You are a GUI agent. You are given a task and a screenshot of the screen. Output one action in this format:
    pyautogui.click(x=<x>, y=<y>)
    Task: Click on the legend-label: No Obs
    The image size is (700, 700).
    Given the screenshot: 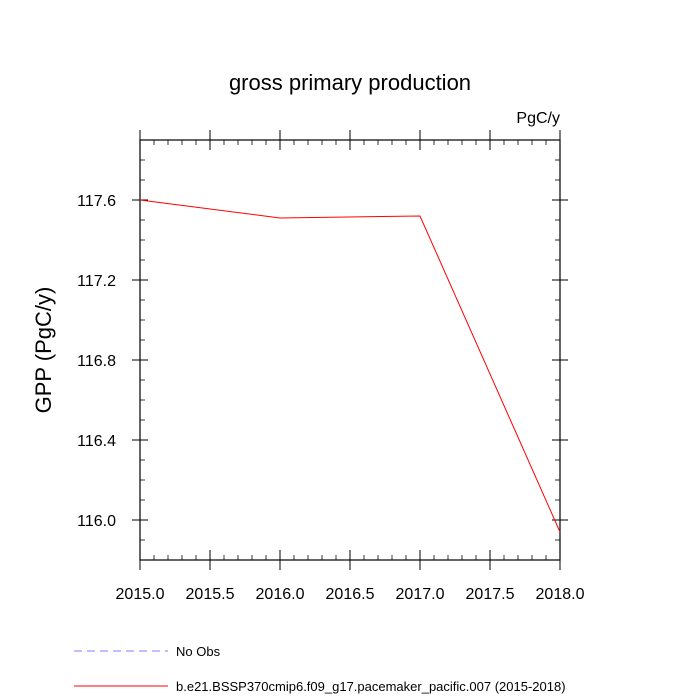 What is the action you would take?
    pyautogui.click(x=198, y=651)
    